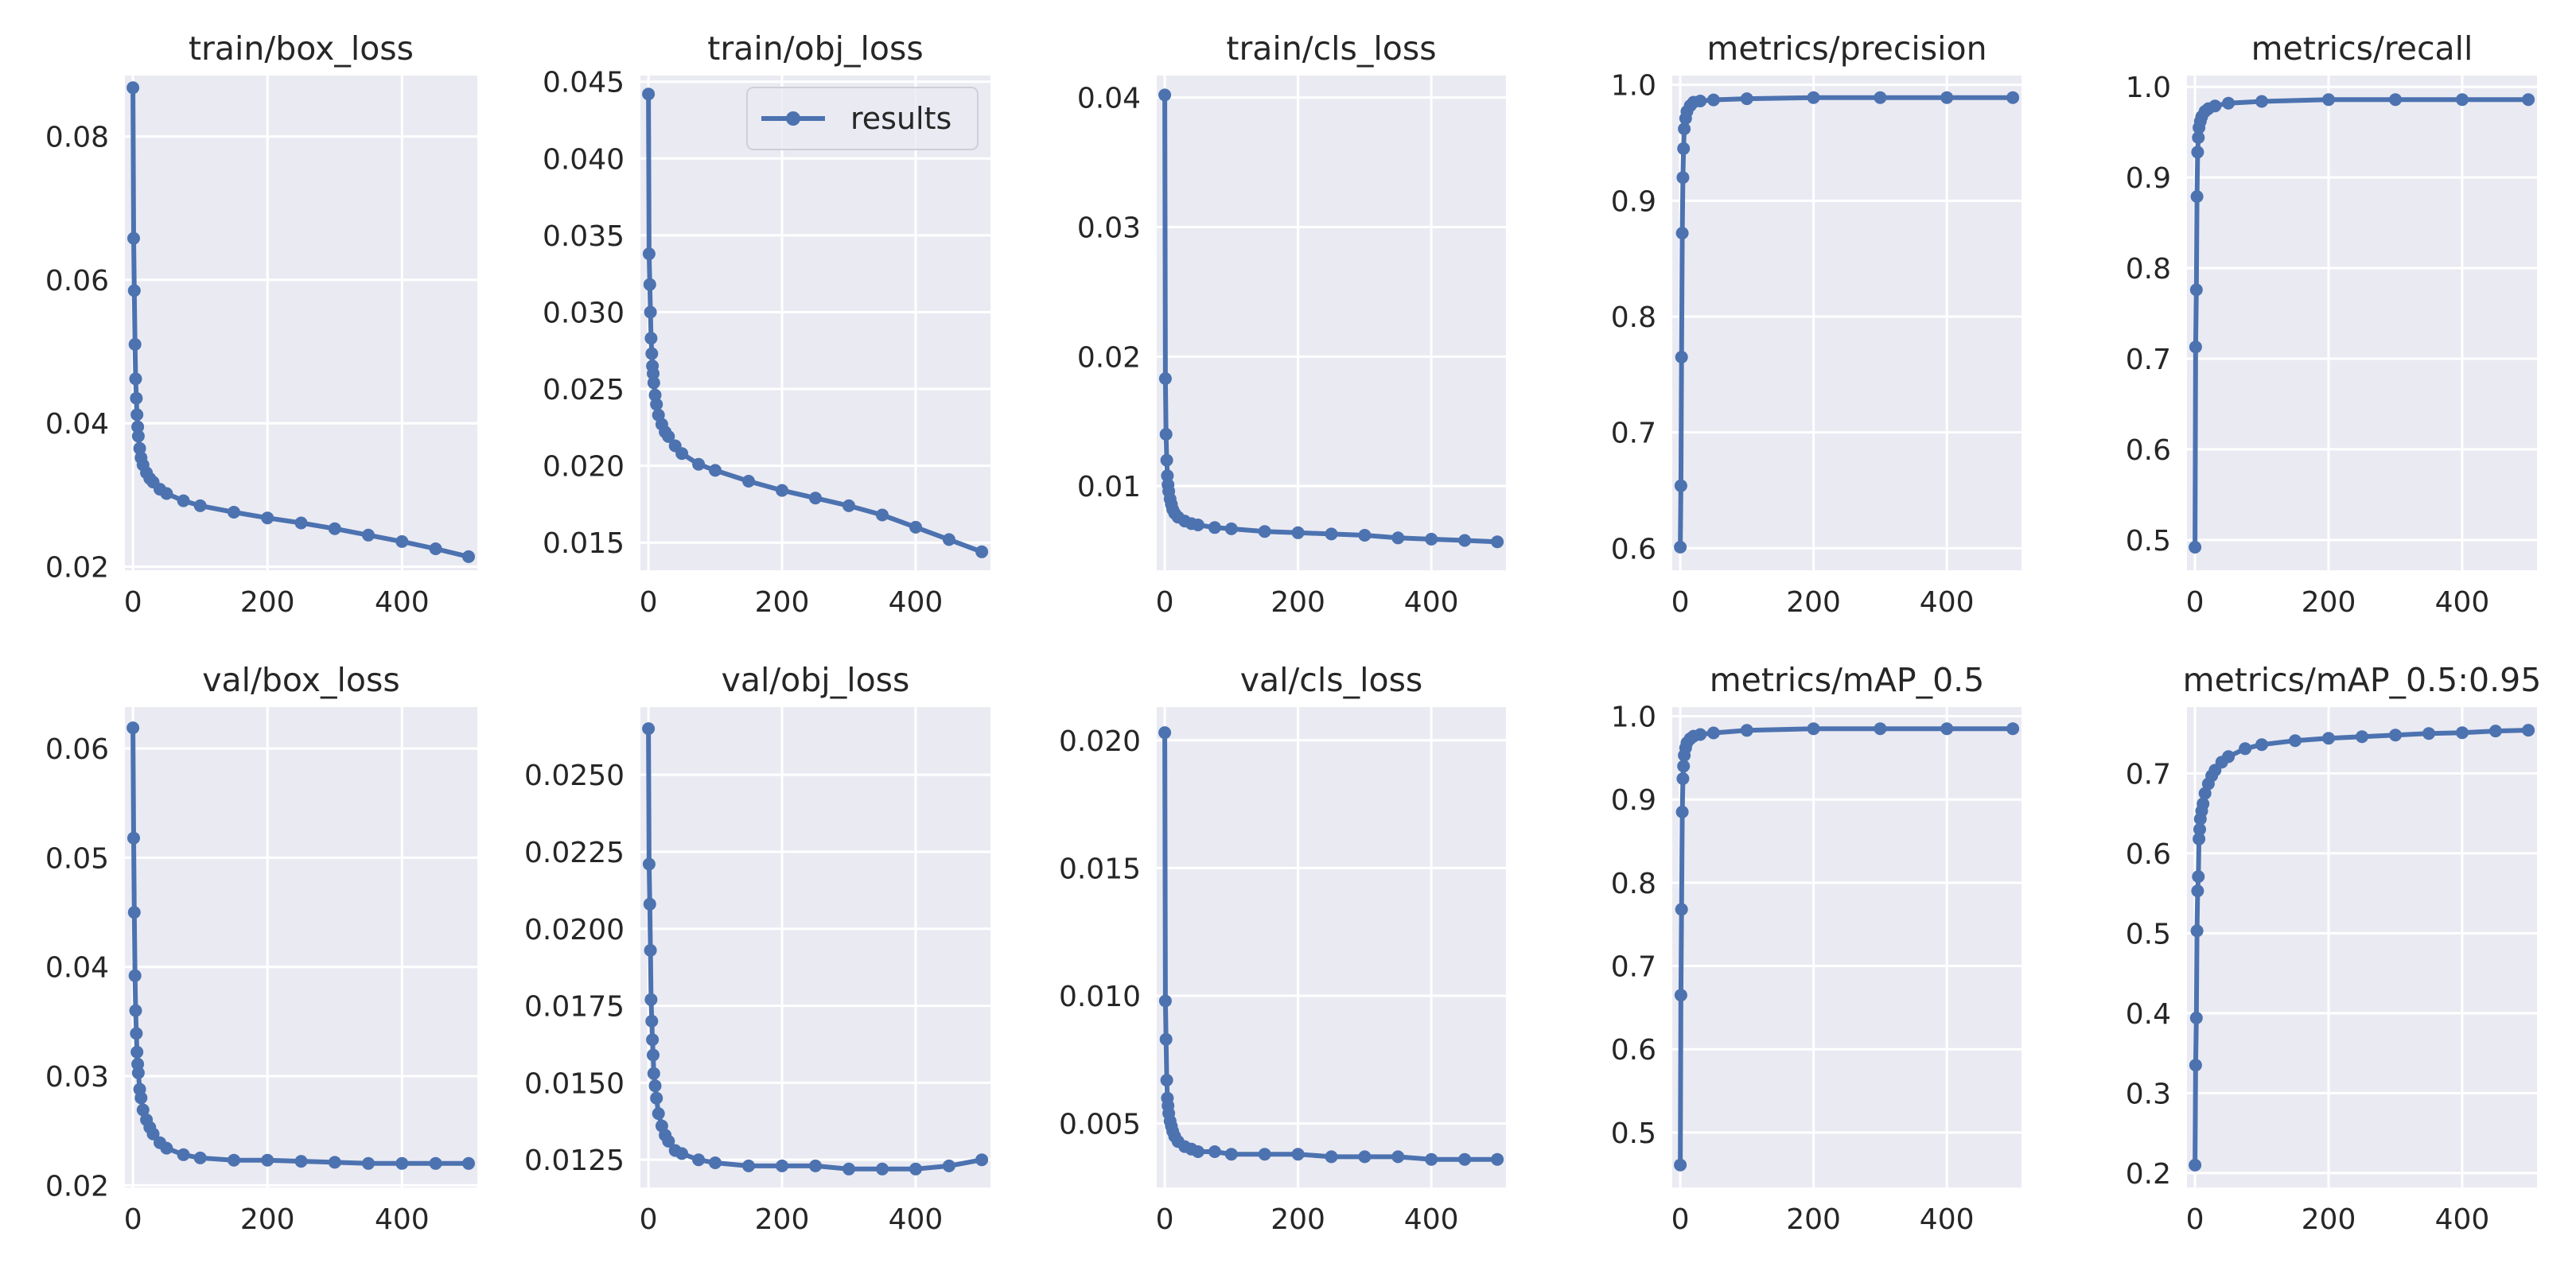 The width and height of the screenshot is (2576, 1267). What do you see at coordinates (584, 390) in the screenshot?
I see `y-tick-label: 0.025` at bounding box center [584, 390].